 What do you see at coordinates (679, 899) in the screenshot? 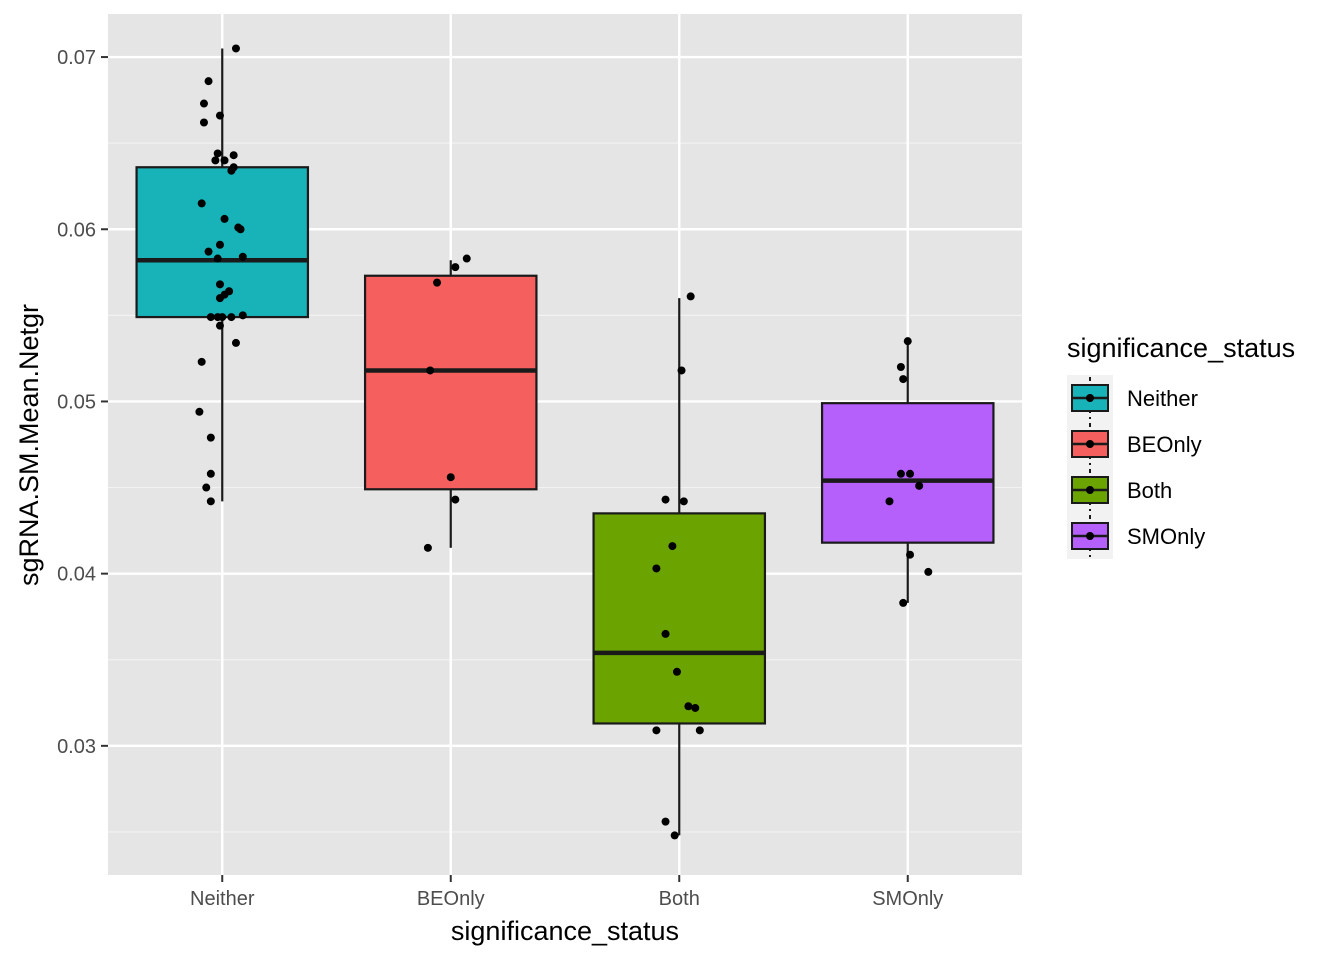
I see `x-tick-label: Both` at bounding box center [679, 899].